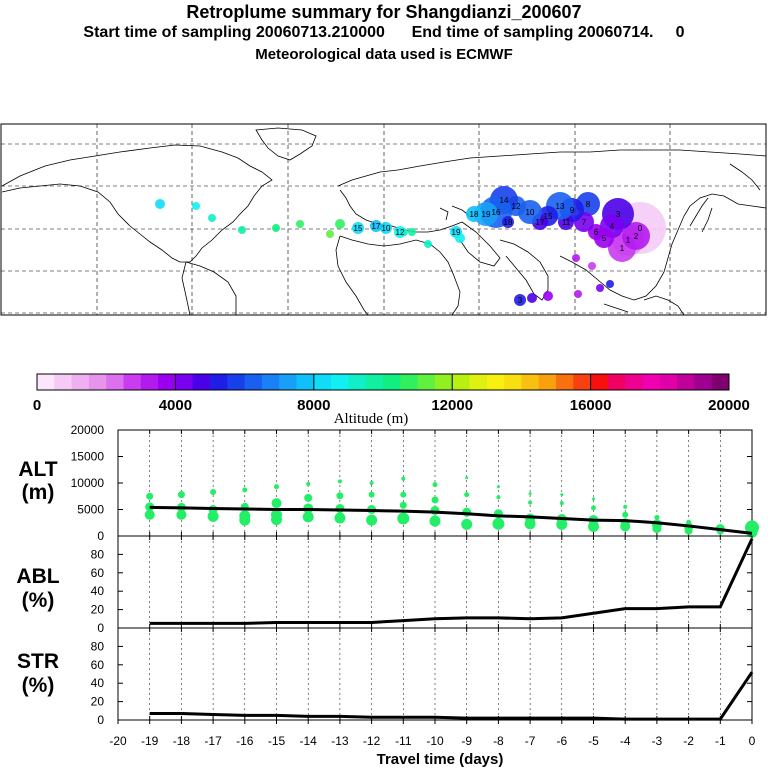  I want to click on x-tick-label: -14, so click(309, 741).